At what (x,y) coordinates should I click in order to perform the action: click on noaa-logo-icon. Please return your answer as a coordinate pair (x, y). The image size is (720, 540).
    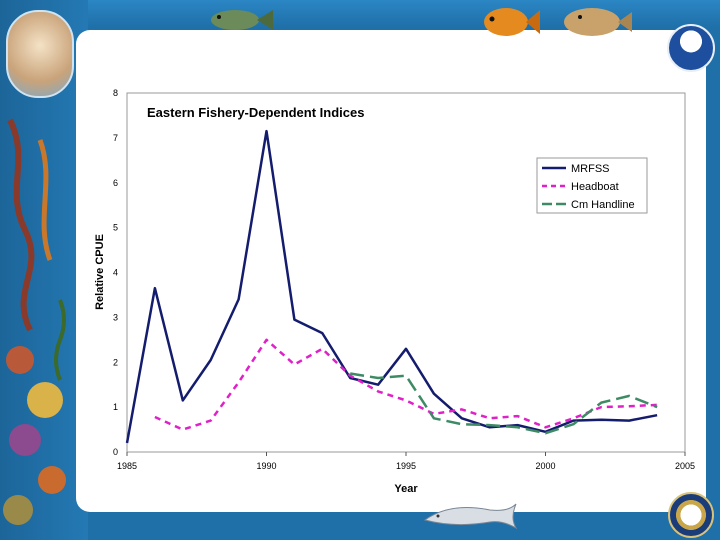
    Looking at the image, I should click on (691, 48).